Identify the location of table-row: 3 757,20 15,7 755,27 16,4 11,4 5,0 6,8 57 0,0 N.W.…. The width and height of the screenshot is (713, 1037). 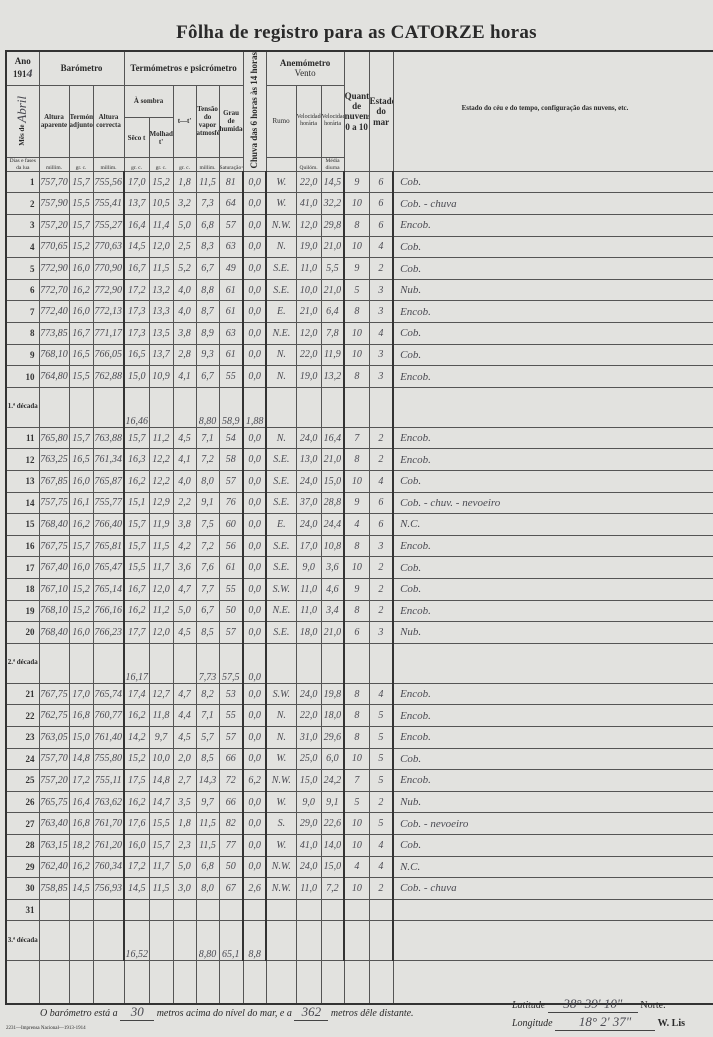
(359, 225).